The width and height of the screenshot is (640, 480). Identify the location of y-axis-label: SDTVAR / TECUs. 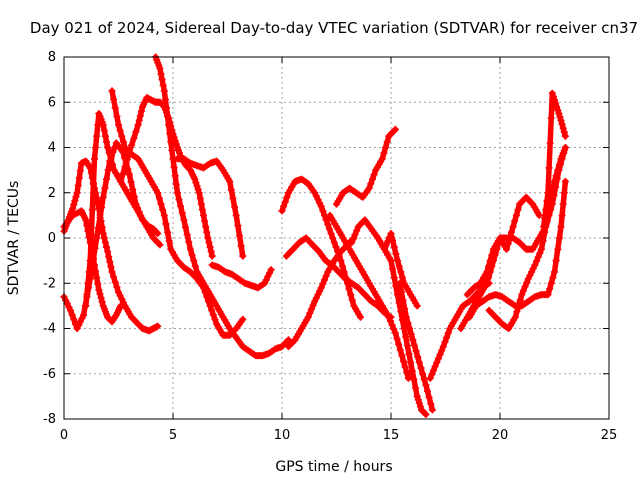
(14, 238).